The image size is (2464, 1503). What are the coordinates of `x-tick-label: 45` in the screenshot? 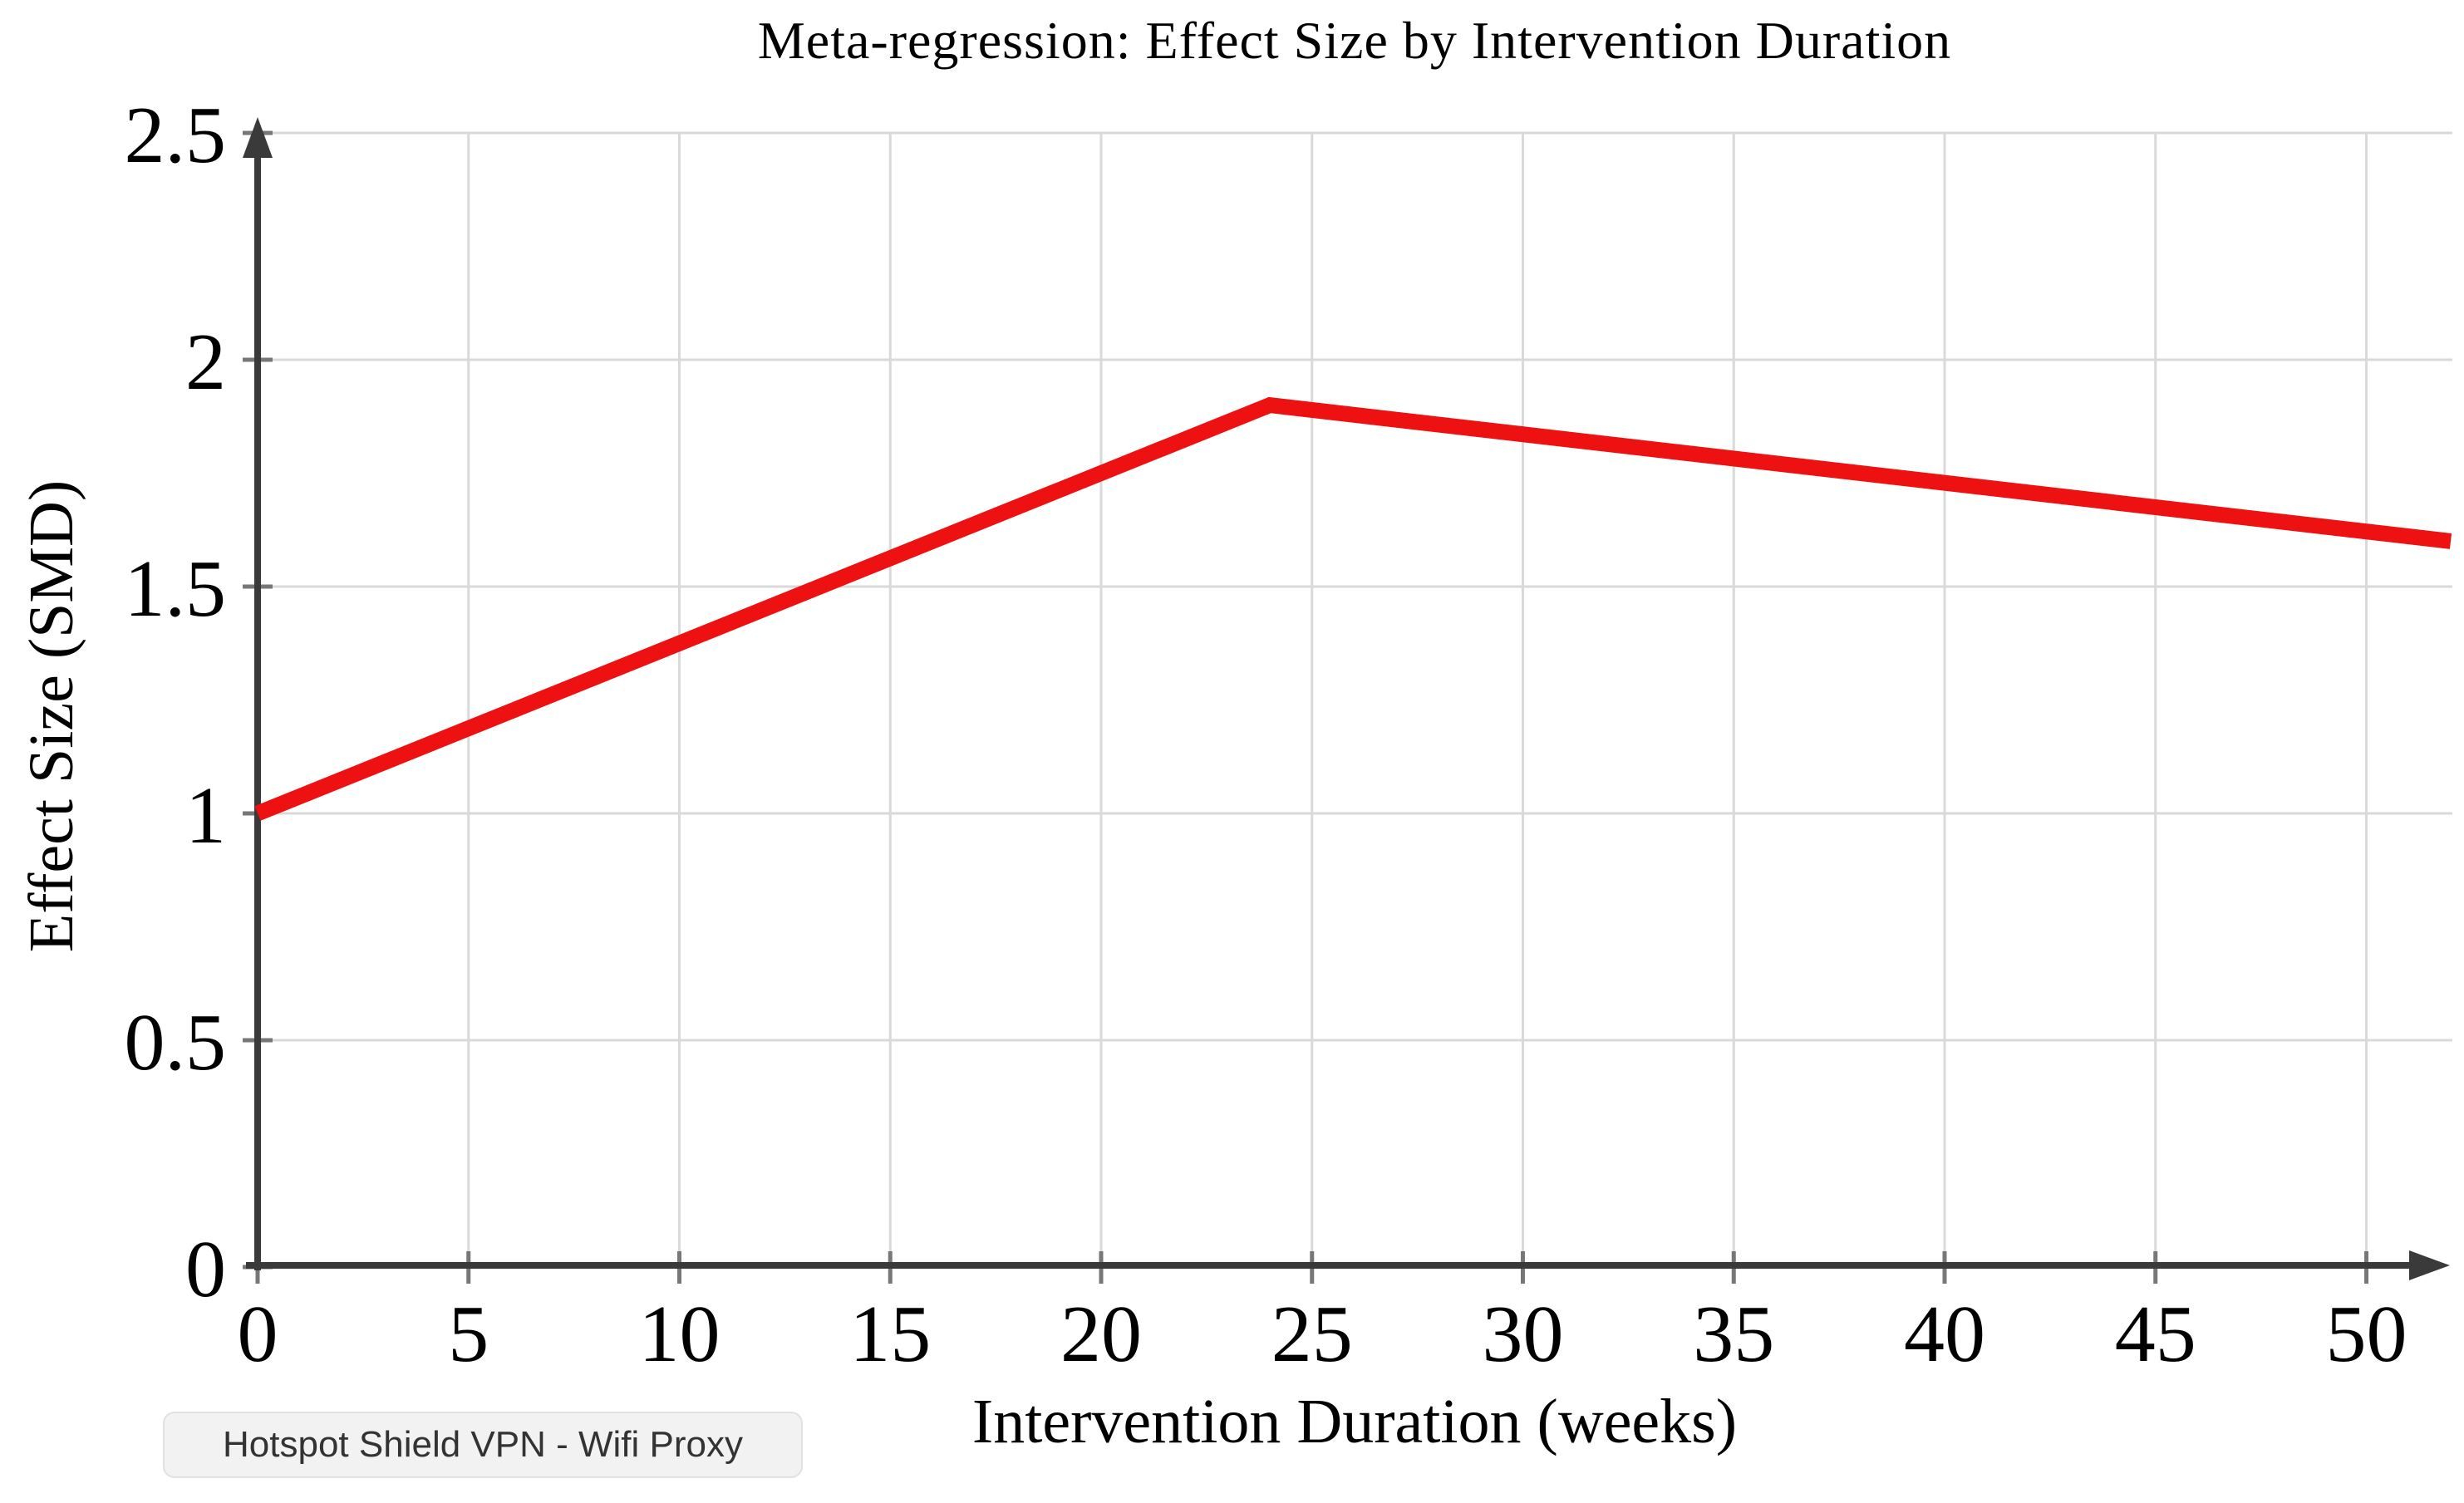 It's located at (2155, 1334).